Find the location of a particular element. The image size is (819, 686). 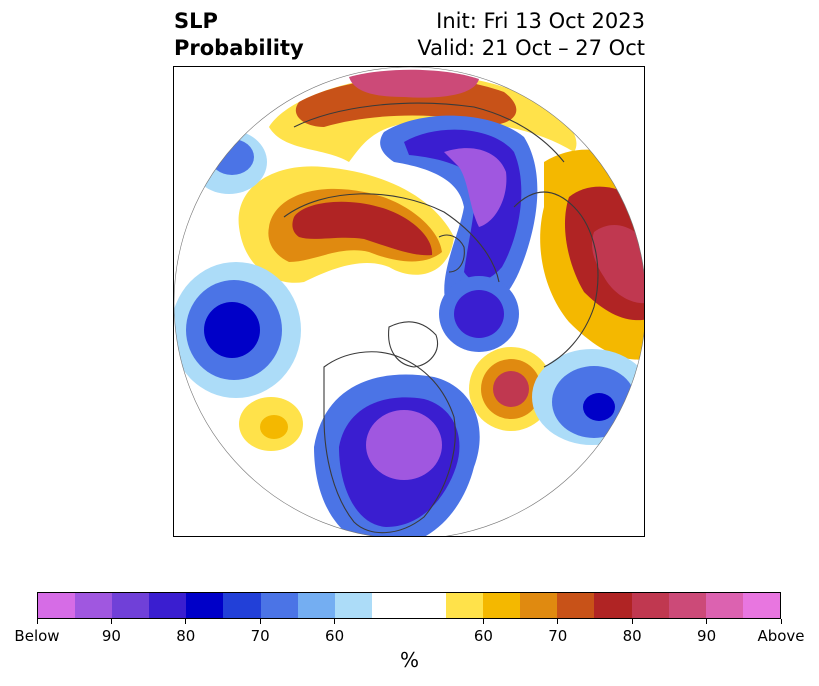

colorbar-ticks: Below 90 80 70 60 60 70 80 90 Above is located at coordinates (409, 634).